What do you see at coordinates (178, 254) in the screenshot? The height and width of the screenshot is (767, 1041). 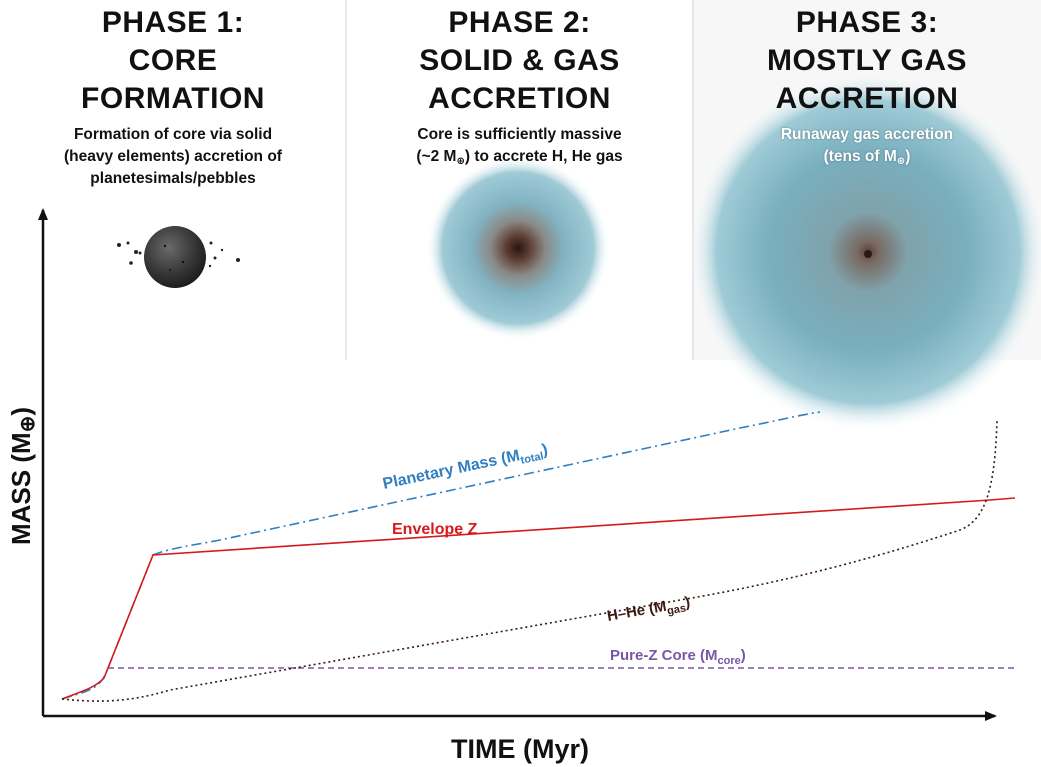 I see `planetesimal-icon` at bounding box center [178, 254].